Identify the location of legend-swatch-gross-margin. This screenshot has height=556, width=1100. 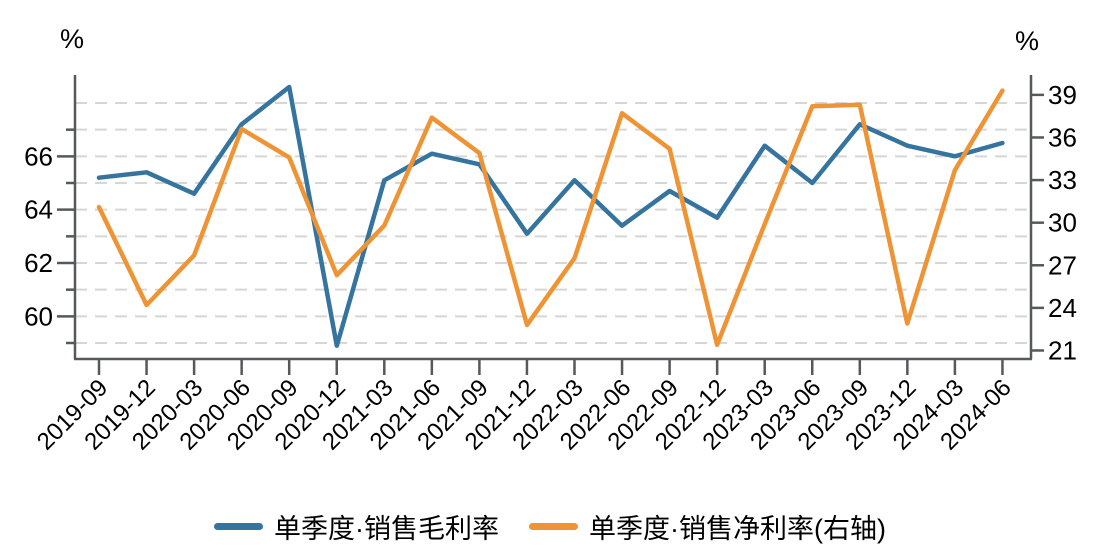
(238, 526).